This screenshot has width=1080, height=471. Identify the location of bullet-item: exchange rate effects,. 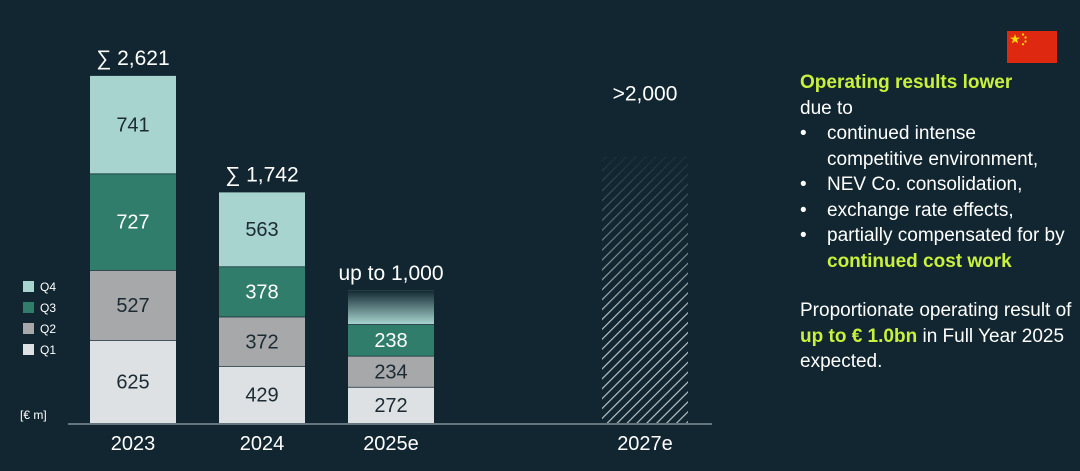
(937, 211).